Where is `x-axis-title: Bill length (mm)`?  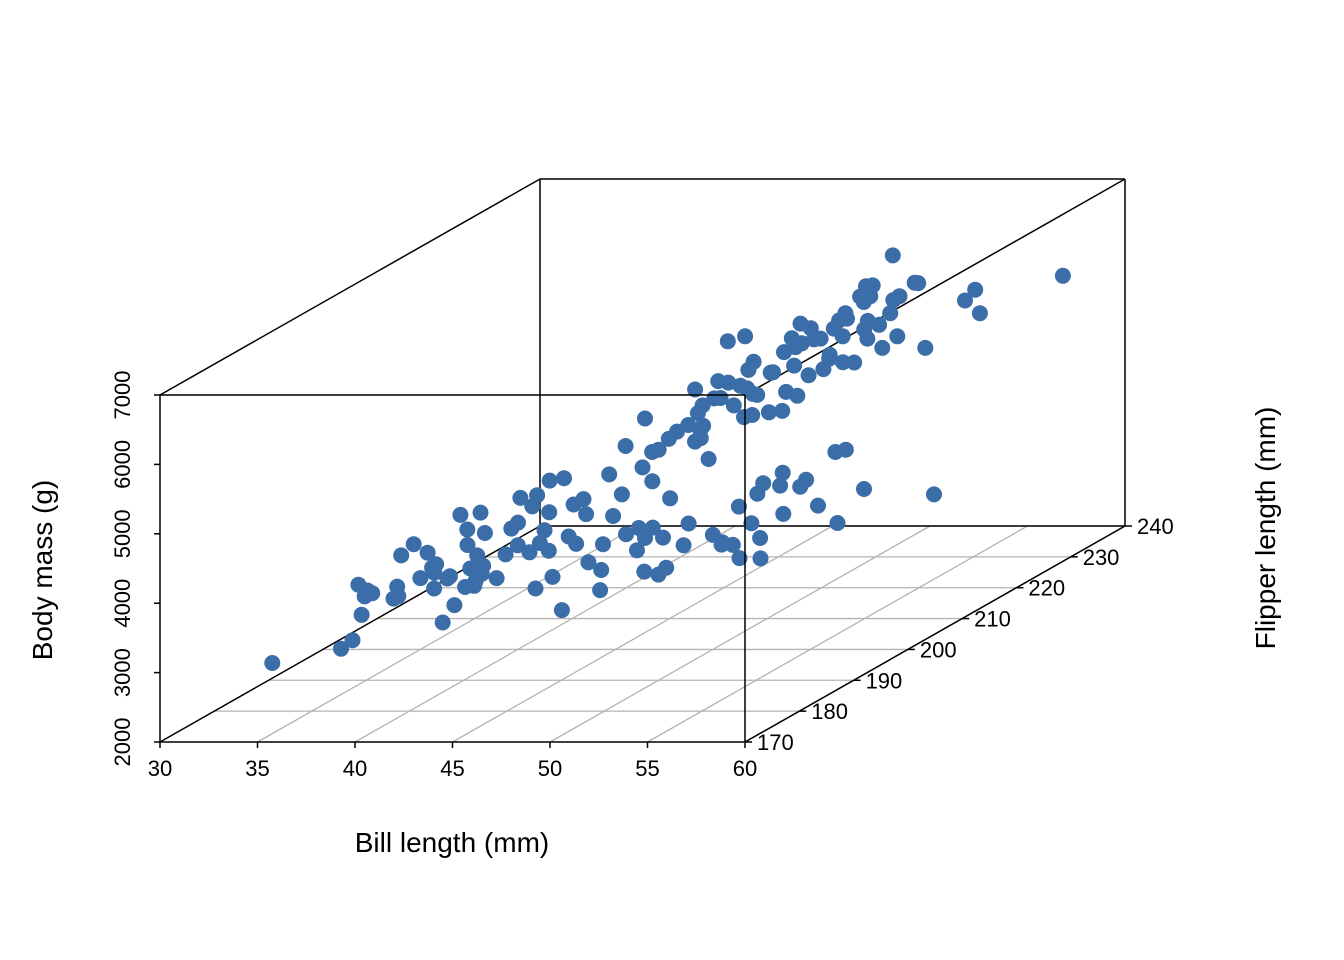 x-axis-title: Bill length (mm) is located at coordinates (452, 842).